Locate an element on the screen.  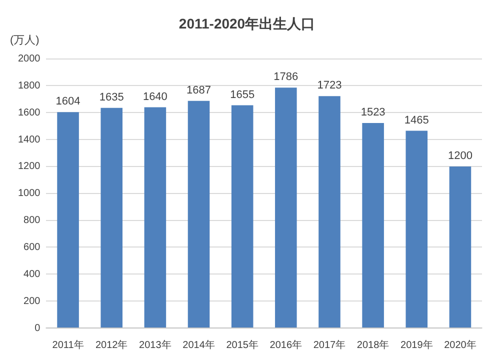
data-label: 1655 is located at coordinates (242, 94).